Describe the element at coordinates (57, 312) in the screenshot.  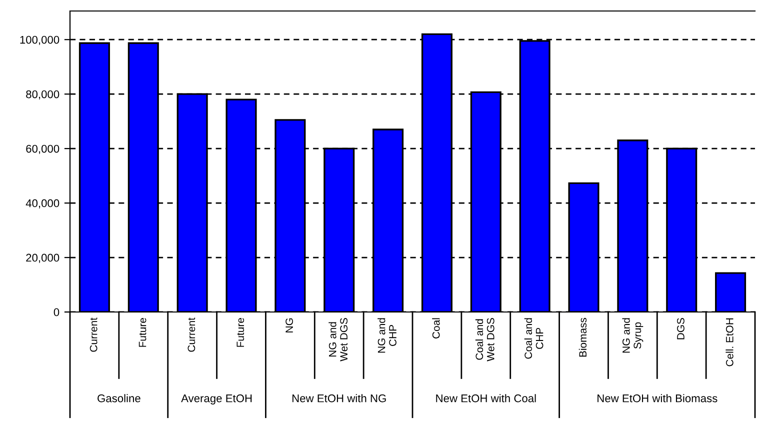
I see `y-tick-label: 0` at that location.